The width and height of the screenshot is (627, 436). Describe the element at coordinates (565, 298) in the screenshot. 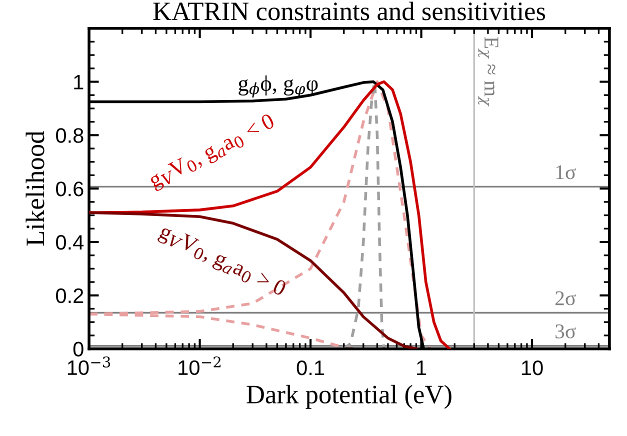

I see `ref-line-label: 2σ` at that location.